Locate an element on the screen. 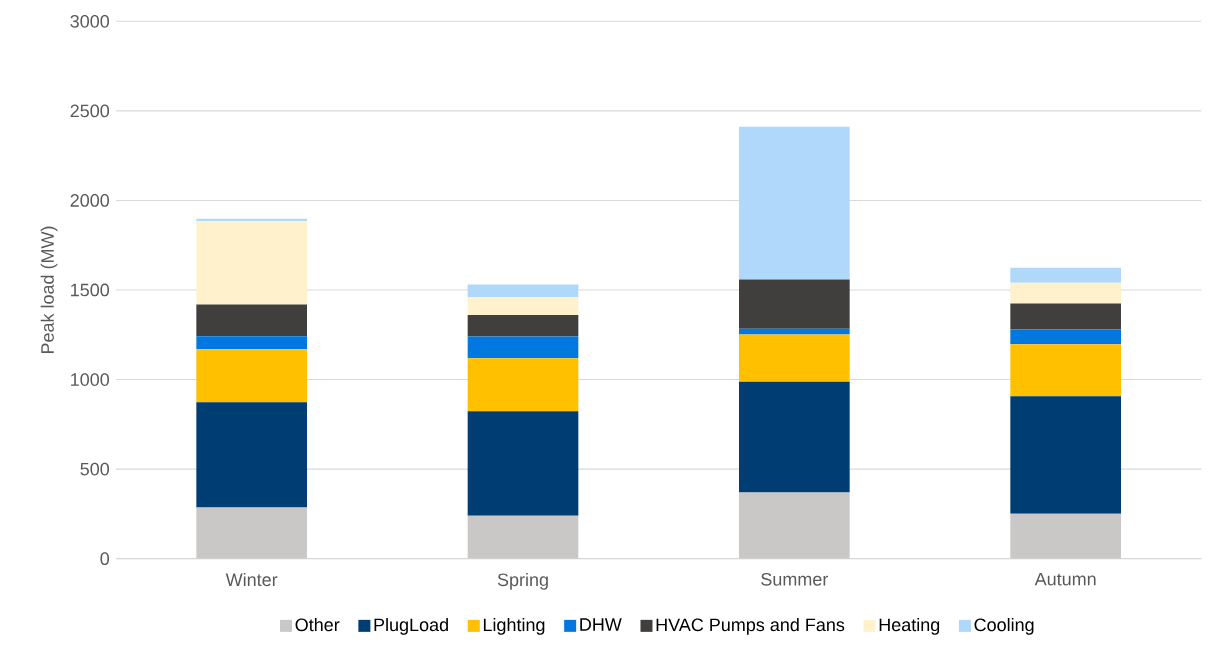 The image size is (1220, 656). y-tick-label: 0 is located at coordinates (105, 559).